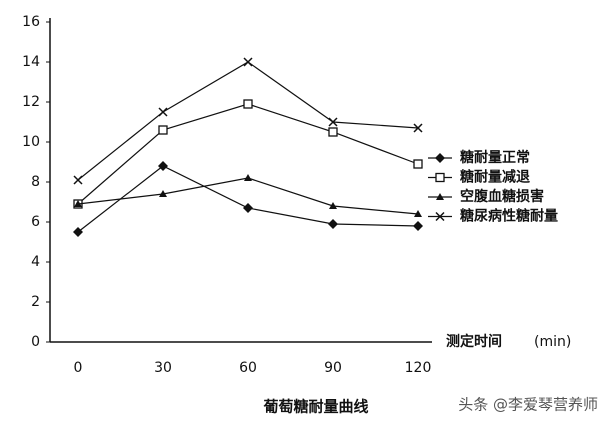  Describe the element at coordinates (418, 368) in the screenshot. I see `x-tick-label: 120` at that location.